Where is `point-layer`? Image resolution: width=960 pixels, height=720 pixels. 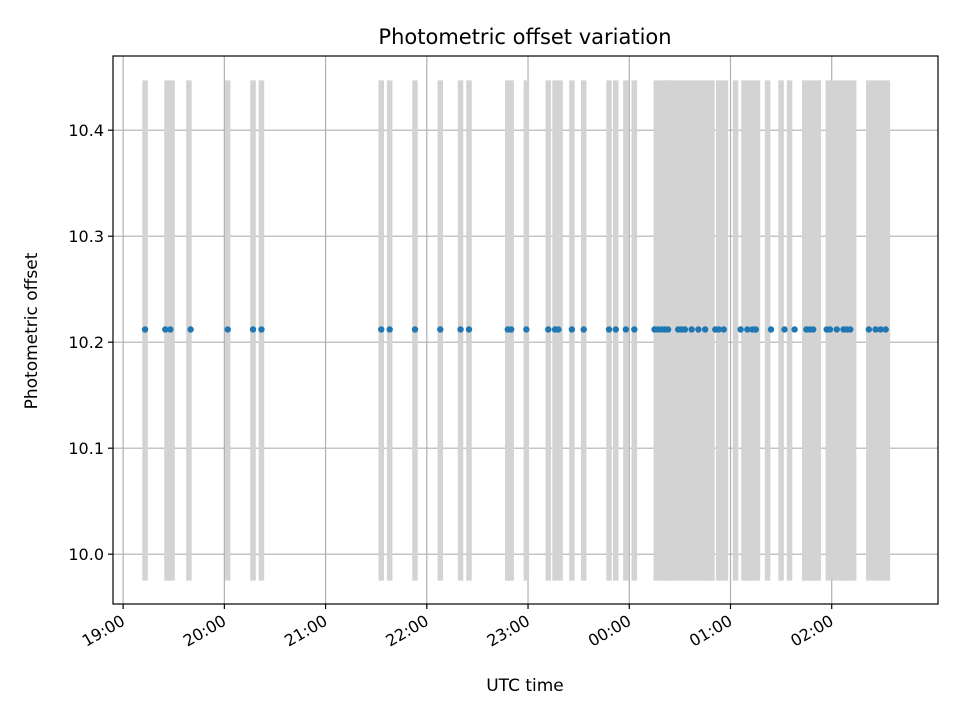 point-layer is located at coordinates (515, 329).